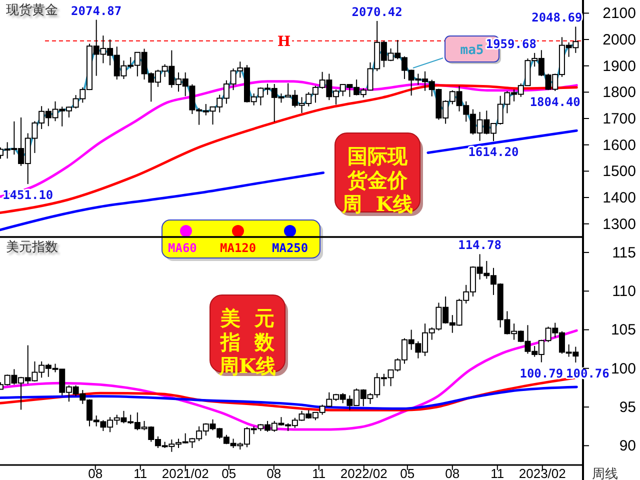 This screenshot has width=640, height=480. What do you see at coordinates (627, 407) in the screenshot?
I see `y-tick-label: 95` at bounding box center [627, 407].